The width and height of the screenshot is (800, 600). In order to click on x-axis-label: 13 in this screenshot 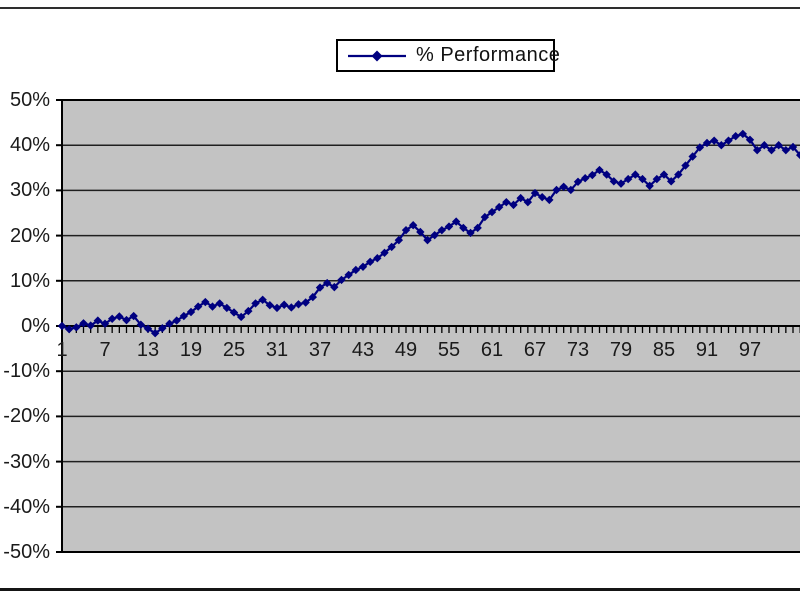, I will do `click(148, 350)`.